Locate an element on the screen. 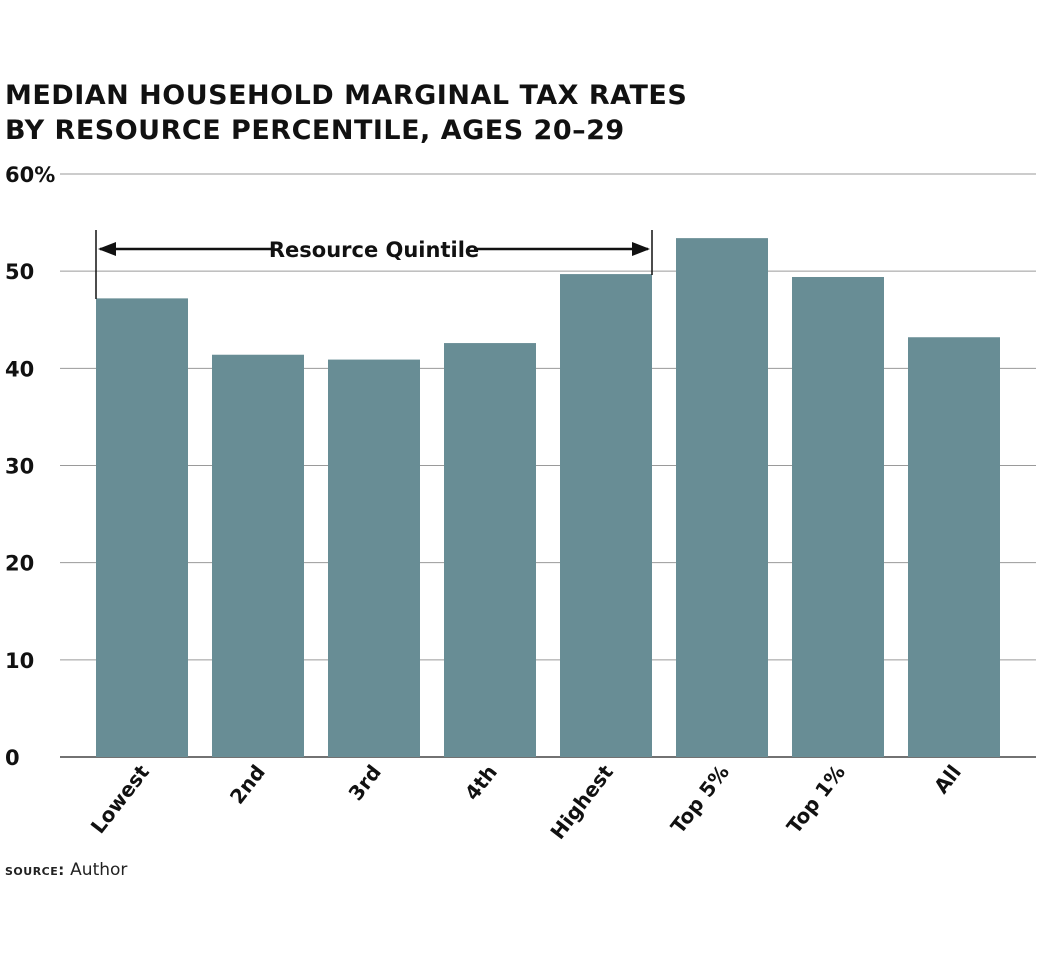 This screenshot has height=960, width=1040. source-text: Author is located at coordinates (99, 870).